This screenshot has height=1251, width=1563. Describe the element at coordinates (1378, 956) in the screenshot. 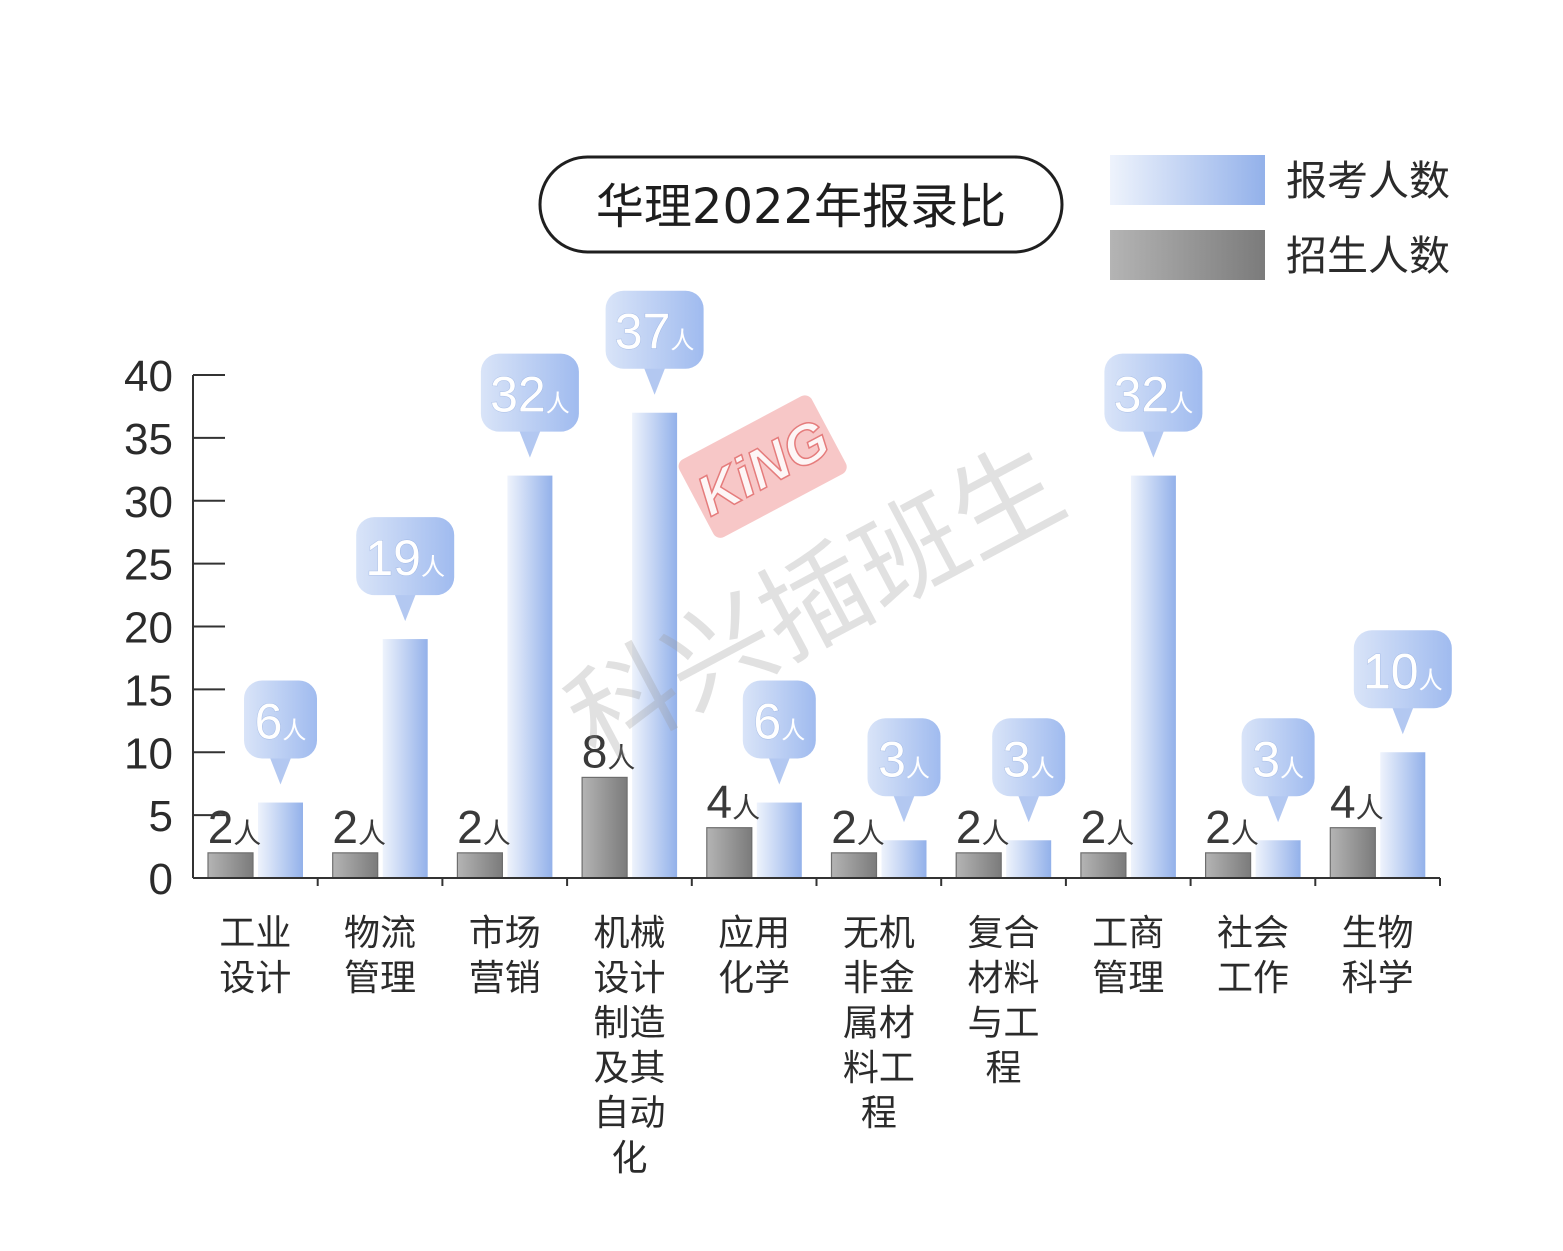

I see `x-tick-label: 生物科学` at that location.